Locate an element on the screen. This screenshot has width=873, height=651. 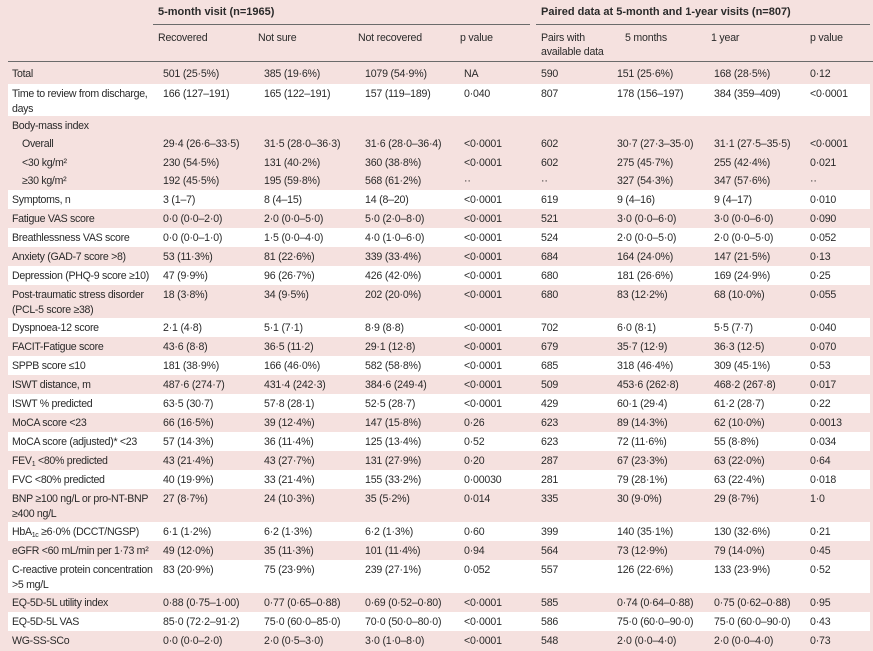
table-cell: 57·8 (28·1) is located at coordinates (289, 404).